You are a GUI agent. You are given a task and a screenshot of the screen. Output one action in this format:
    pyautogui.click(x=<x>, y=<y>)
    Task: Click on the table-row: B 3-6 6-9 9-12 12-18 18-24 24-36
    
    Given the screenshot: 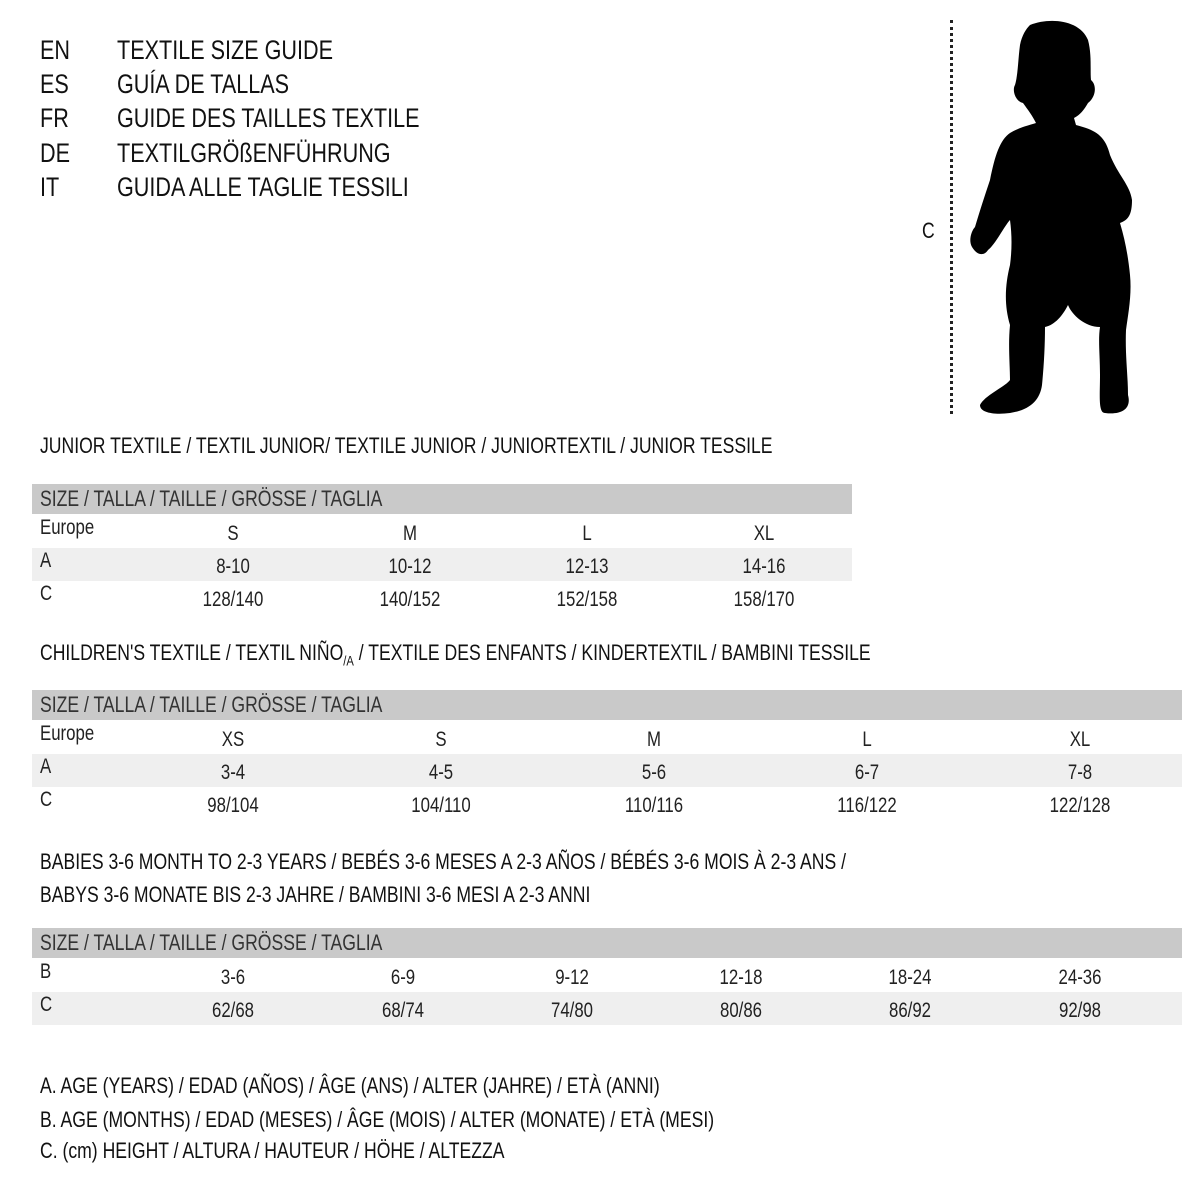 What is the action you would take?
    pyautogui.click(x=571, y=974)
    